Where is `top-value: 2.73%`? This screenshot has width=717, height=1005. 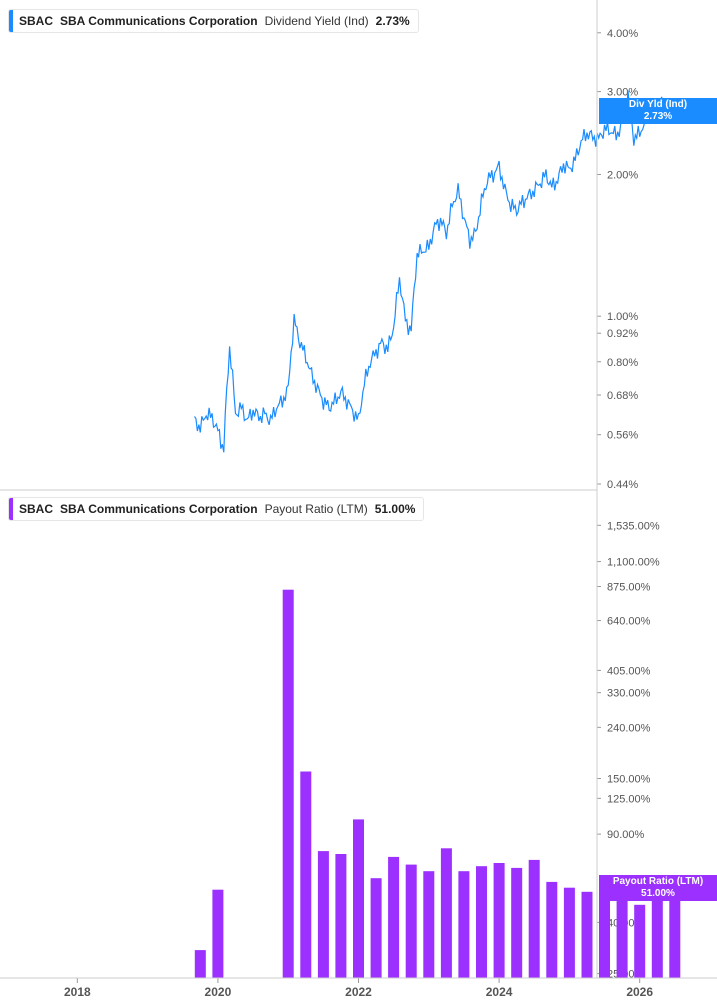
top-value: 2.73% is located at coordinates (392, 21).